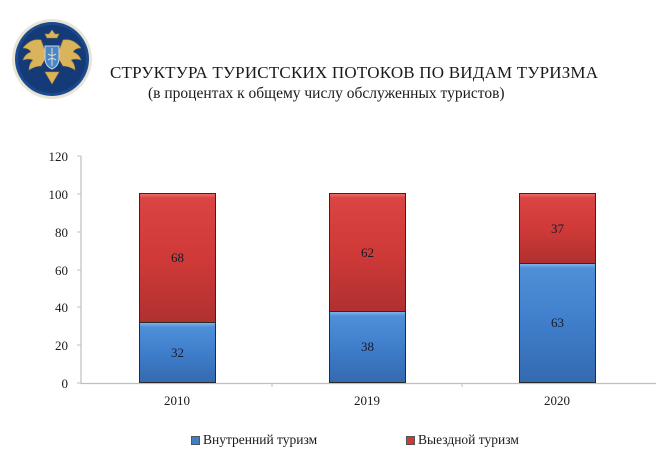 The image size is (666, 456). I want to click on bar-2020: 37 63, so click(557, 288).